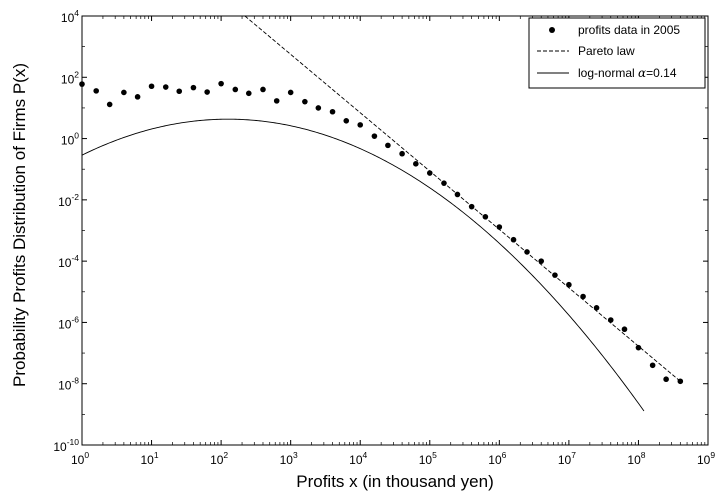  What do you see at coordinates (712, 455) in the screenshot?
I see `x-tick-exponent: 9` at bounding box center [712, 455].